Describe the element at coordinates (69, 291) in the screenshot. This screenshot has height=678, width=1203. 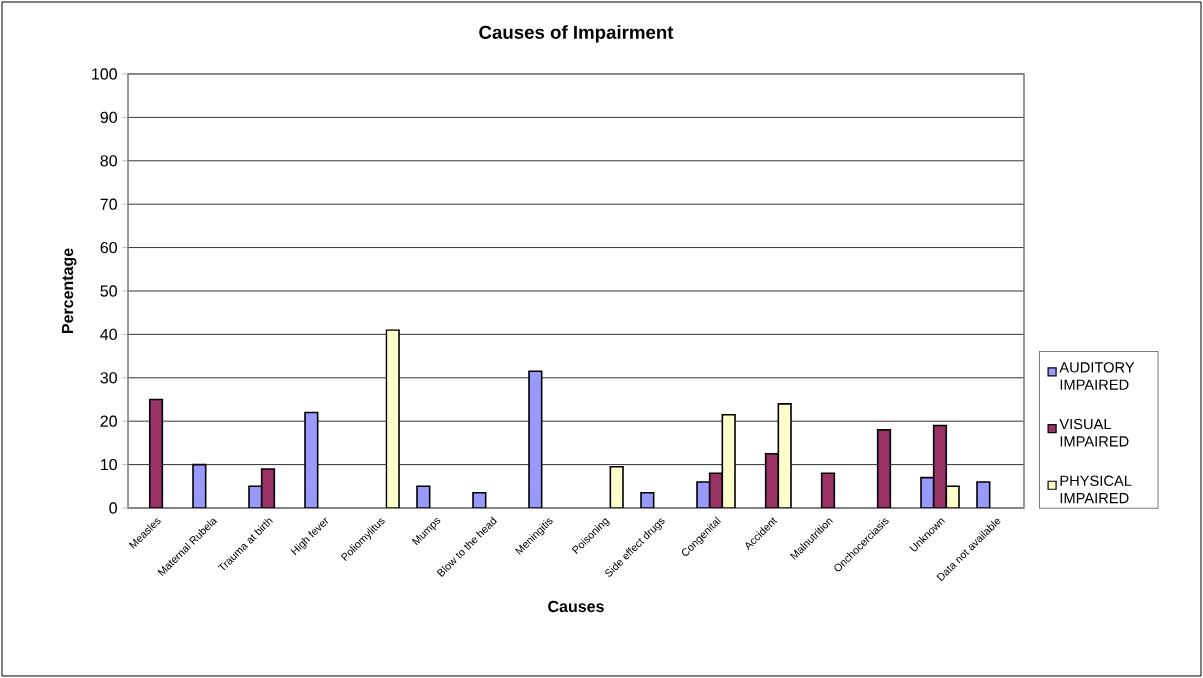
I see `y-axis-title: Percentage` at that location.